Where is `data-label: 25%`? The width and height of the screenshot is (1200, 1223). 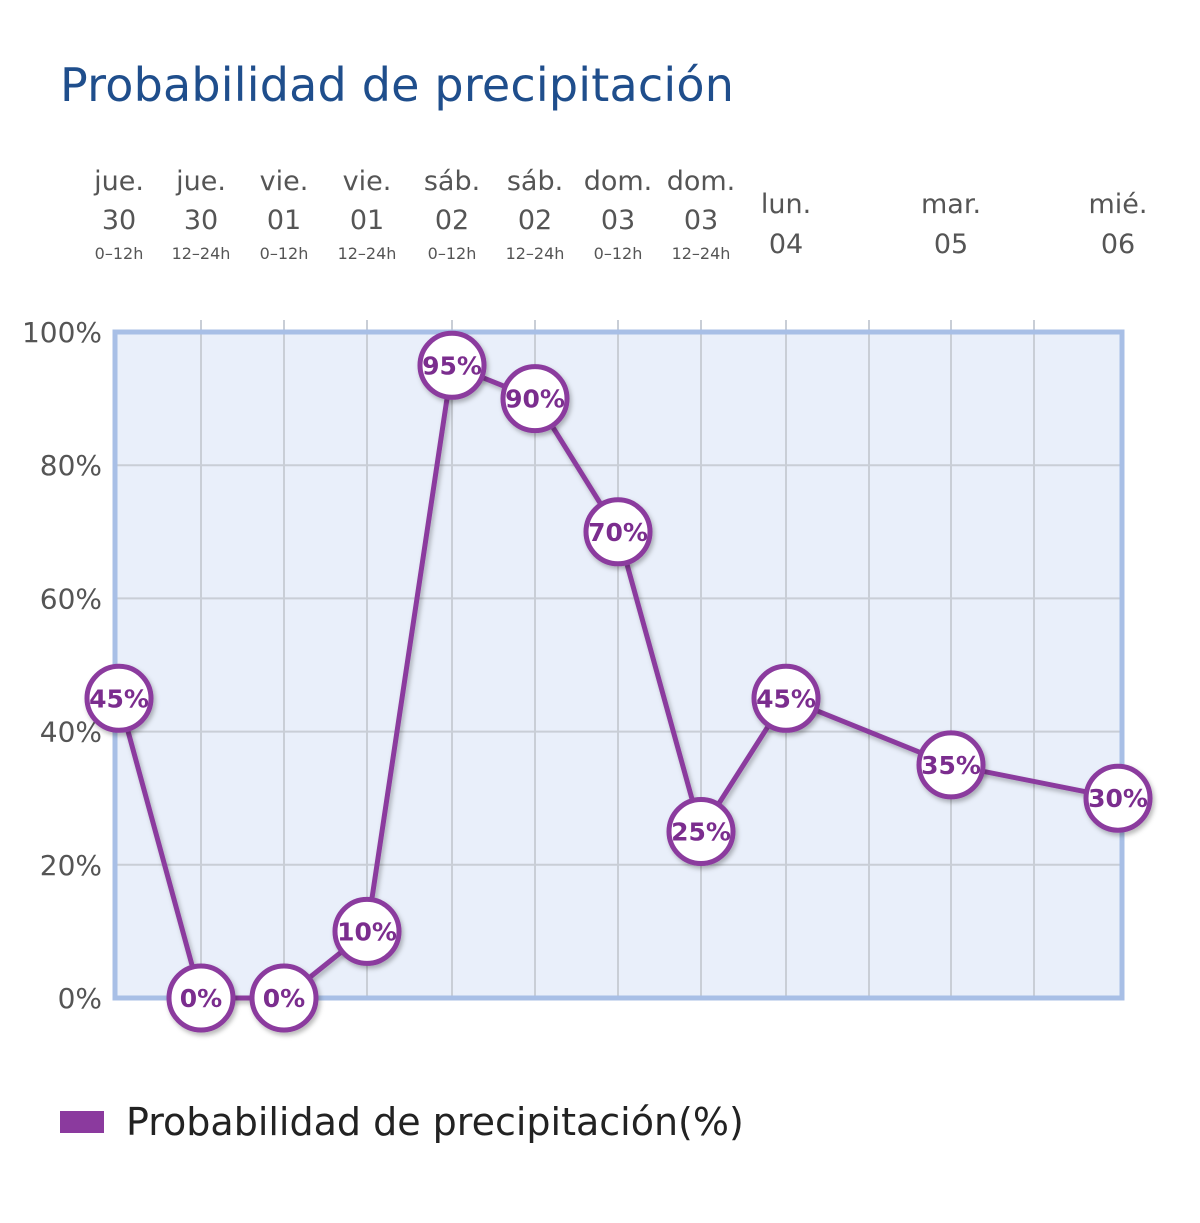 data-label: 25% is located at coordinates (701, 832).